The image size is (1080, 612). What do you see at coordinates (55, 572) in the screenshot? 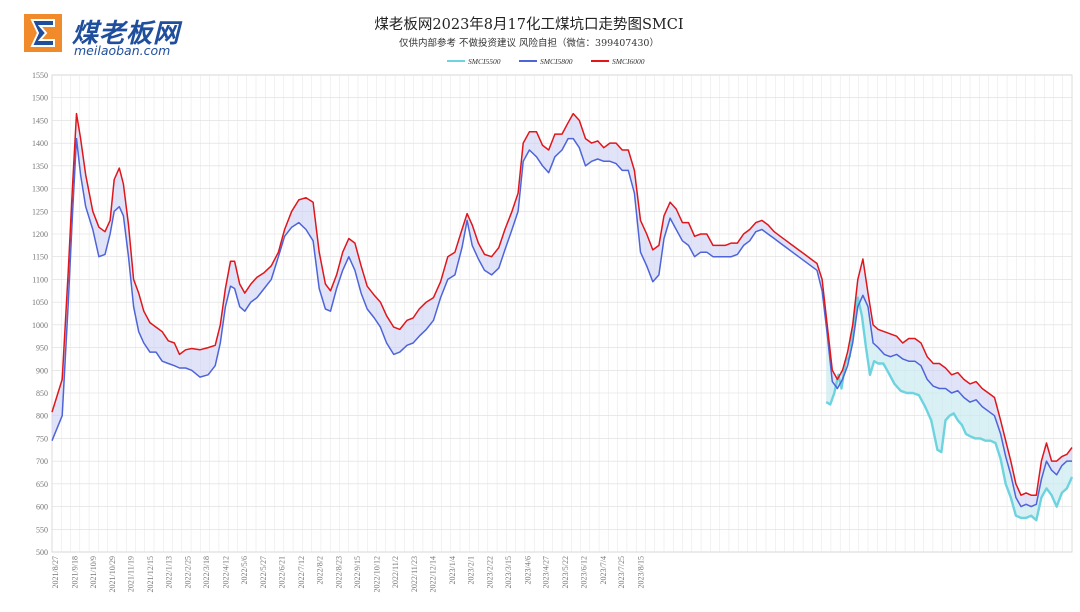
I see `x-tick-label: 2021/8/27` at bounding box center [55, 572].